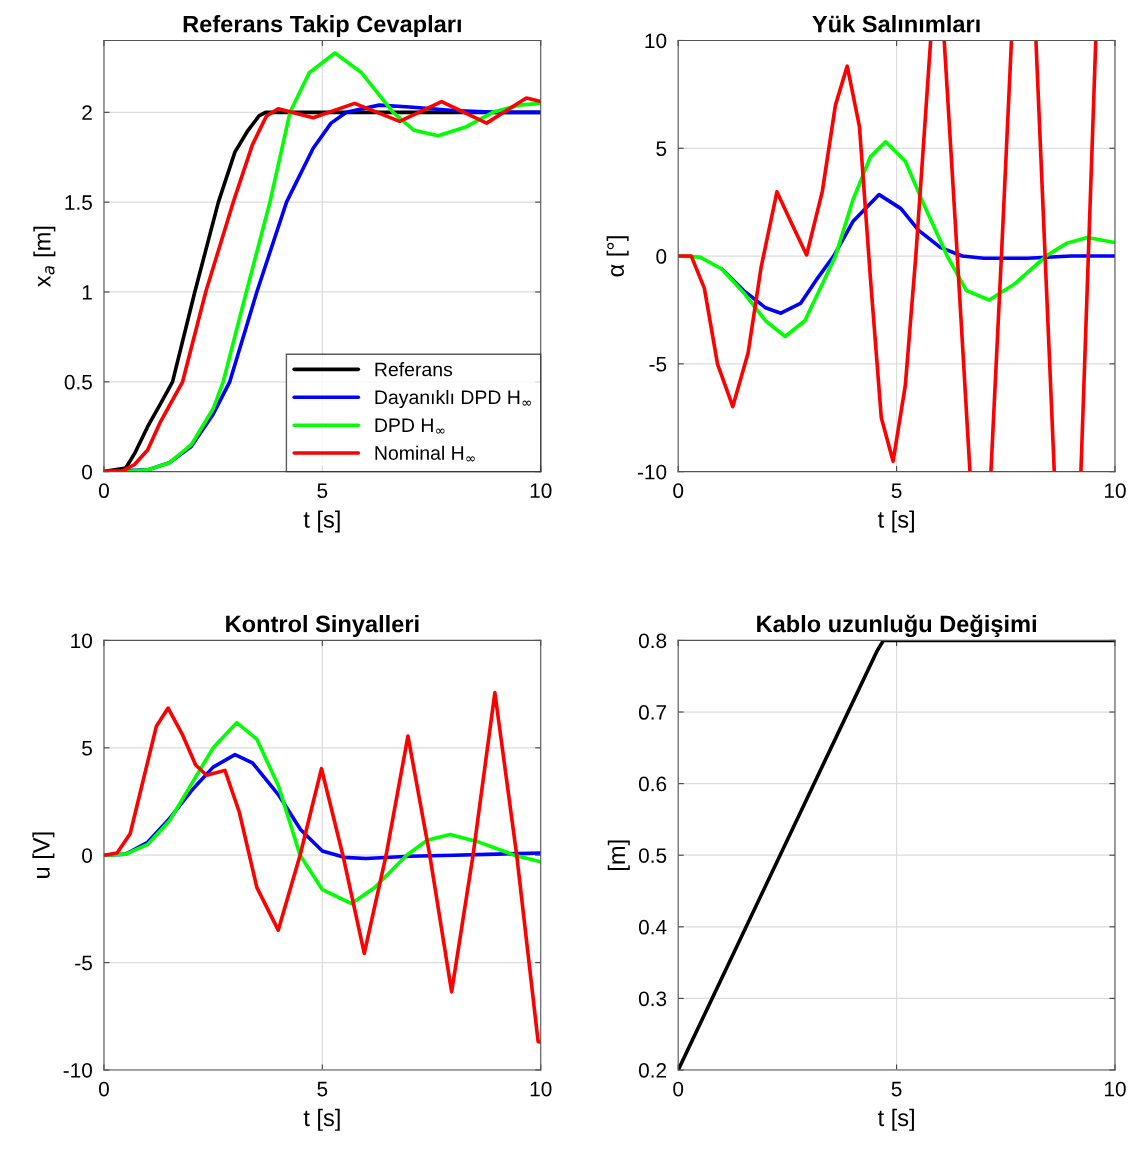 The height and width of the screenshot is (1156, 1136). I want to click on y-tick-label: 0.4, so click(652, 927).